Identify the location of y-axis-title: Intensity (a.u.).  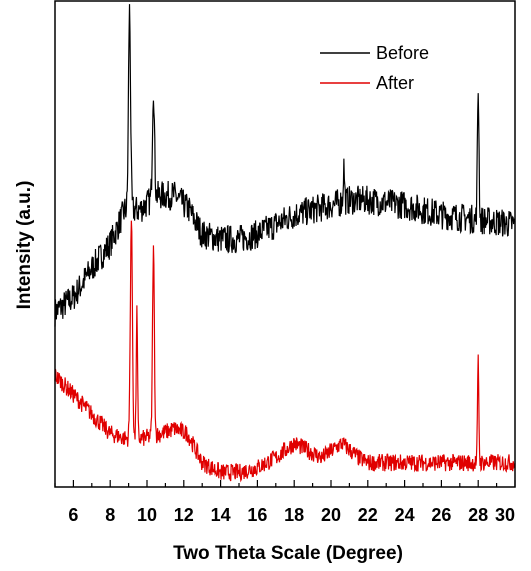
(24, 245).